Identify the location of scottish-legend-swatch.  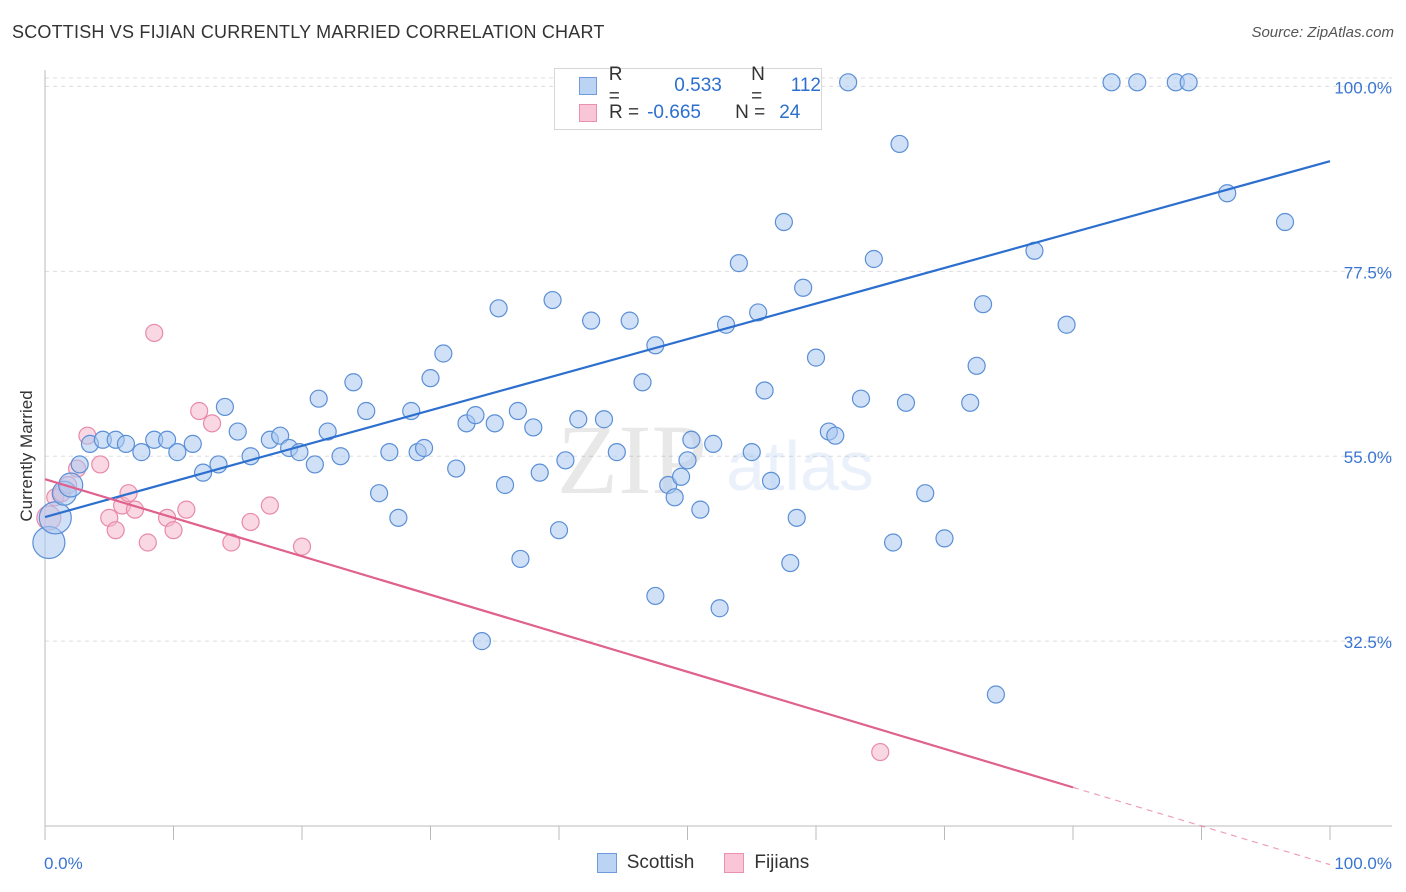
(606, 863).